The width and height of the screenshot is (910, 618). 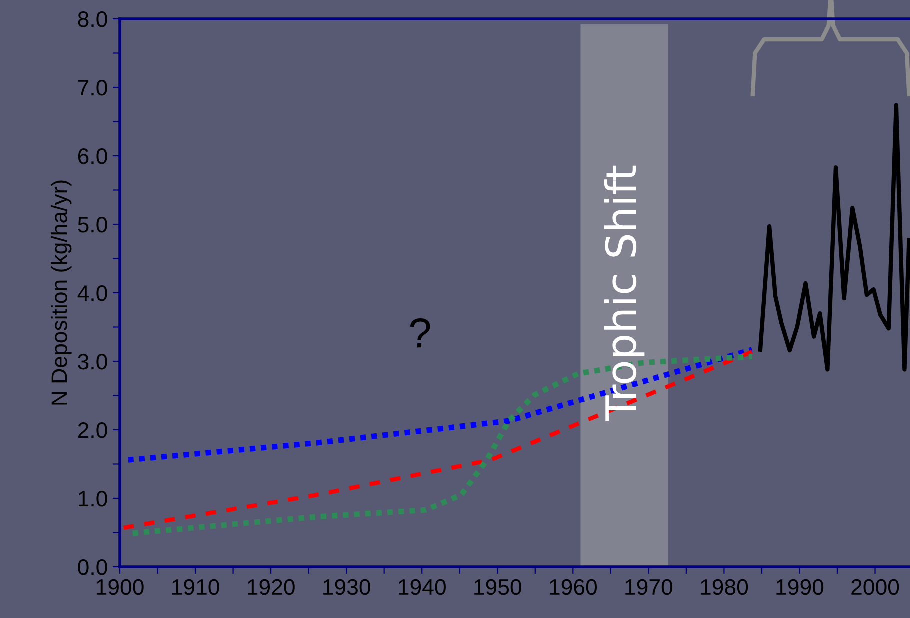 What do you see at coordinates (93, 430) in the screenshot?
I see `y-tick-label: 2.0` at bounding box center [93, 430].